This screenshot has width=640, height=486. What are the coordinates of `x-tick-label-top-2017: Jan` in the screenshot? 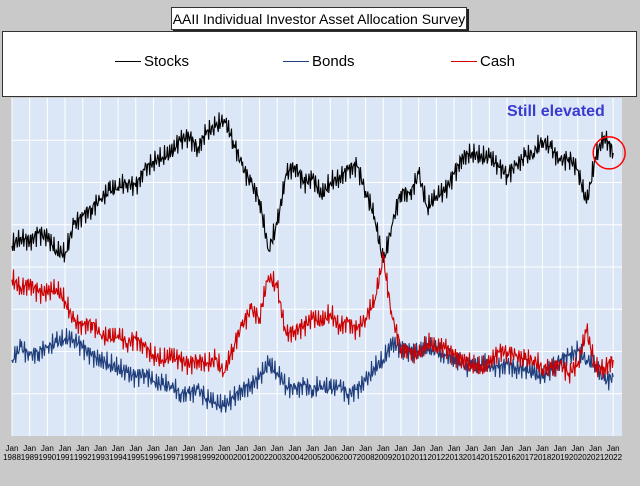 It's located at (524, 448).